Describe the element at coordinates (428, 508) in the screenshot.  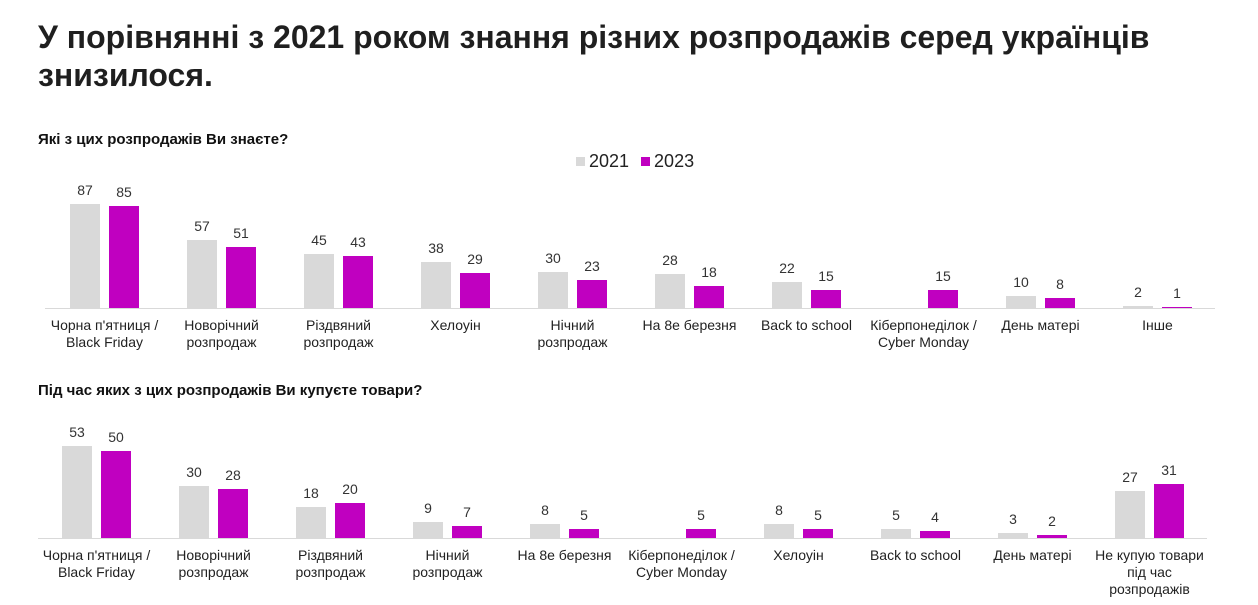
I see `value-label-2021: 9` at that location.